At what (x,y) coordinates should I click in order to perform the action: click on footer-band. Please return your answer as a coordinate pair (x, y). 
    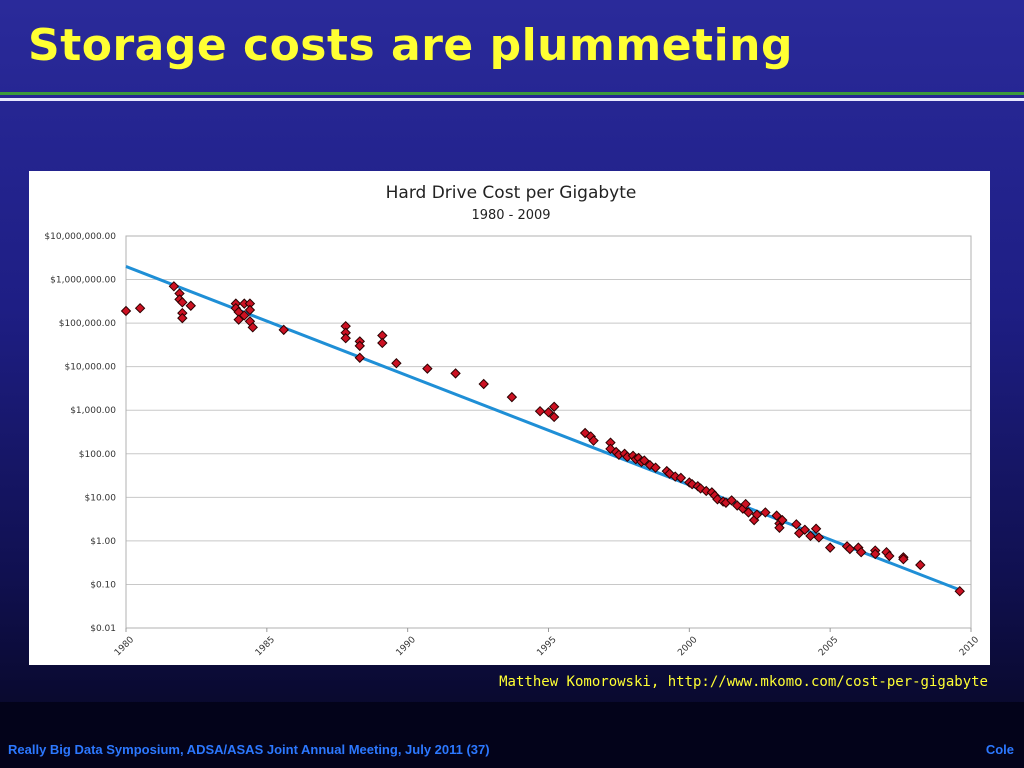
    Looking at the image, I should click on (512, 735).